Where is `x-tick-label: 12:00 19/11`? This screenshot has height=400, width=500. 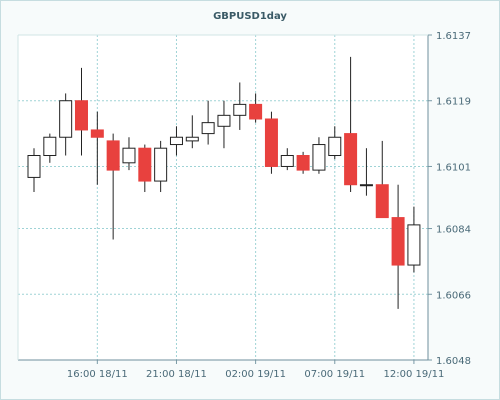
x-tick-label: 12:00 19/11 is located at coordinates (414, 374).